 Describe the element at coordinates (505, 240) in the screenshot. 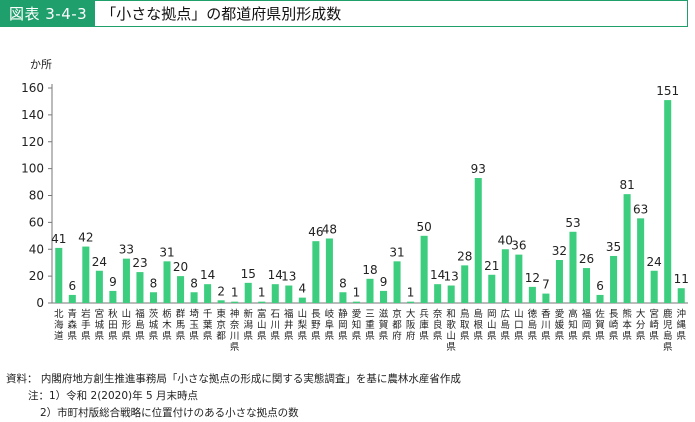

I see `data-label-広島県: 40` at that location.